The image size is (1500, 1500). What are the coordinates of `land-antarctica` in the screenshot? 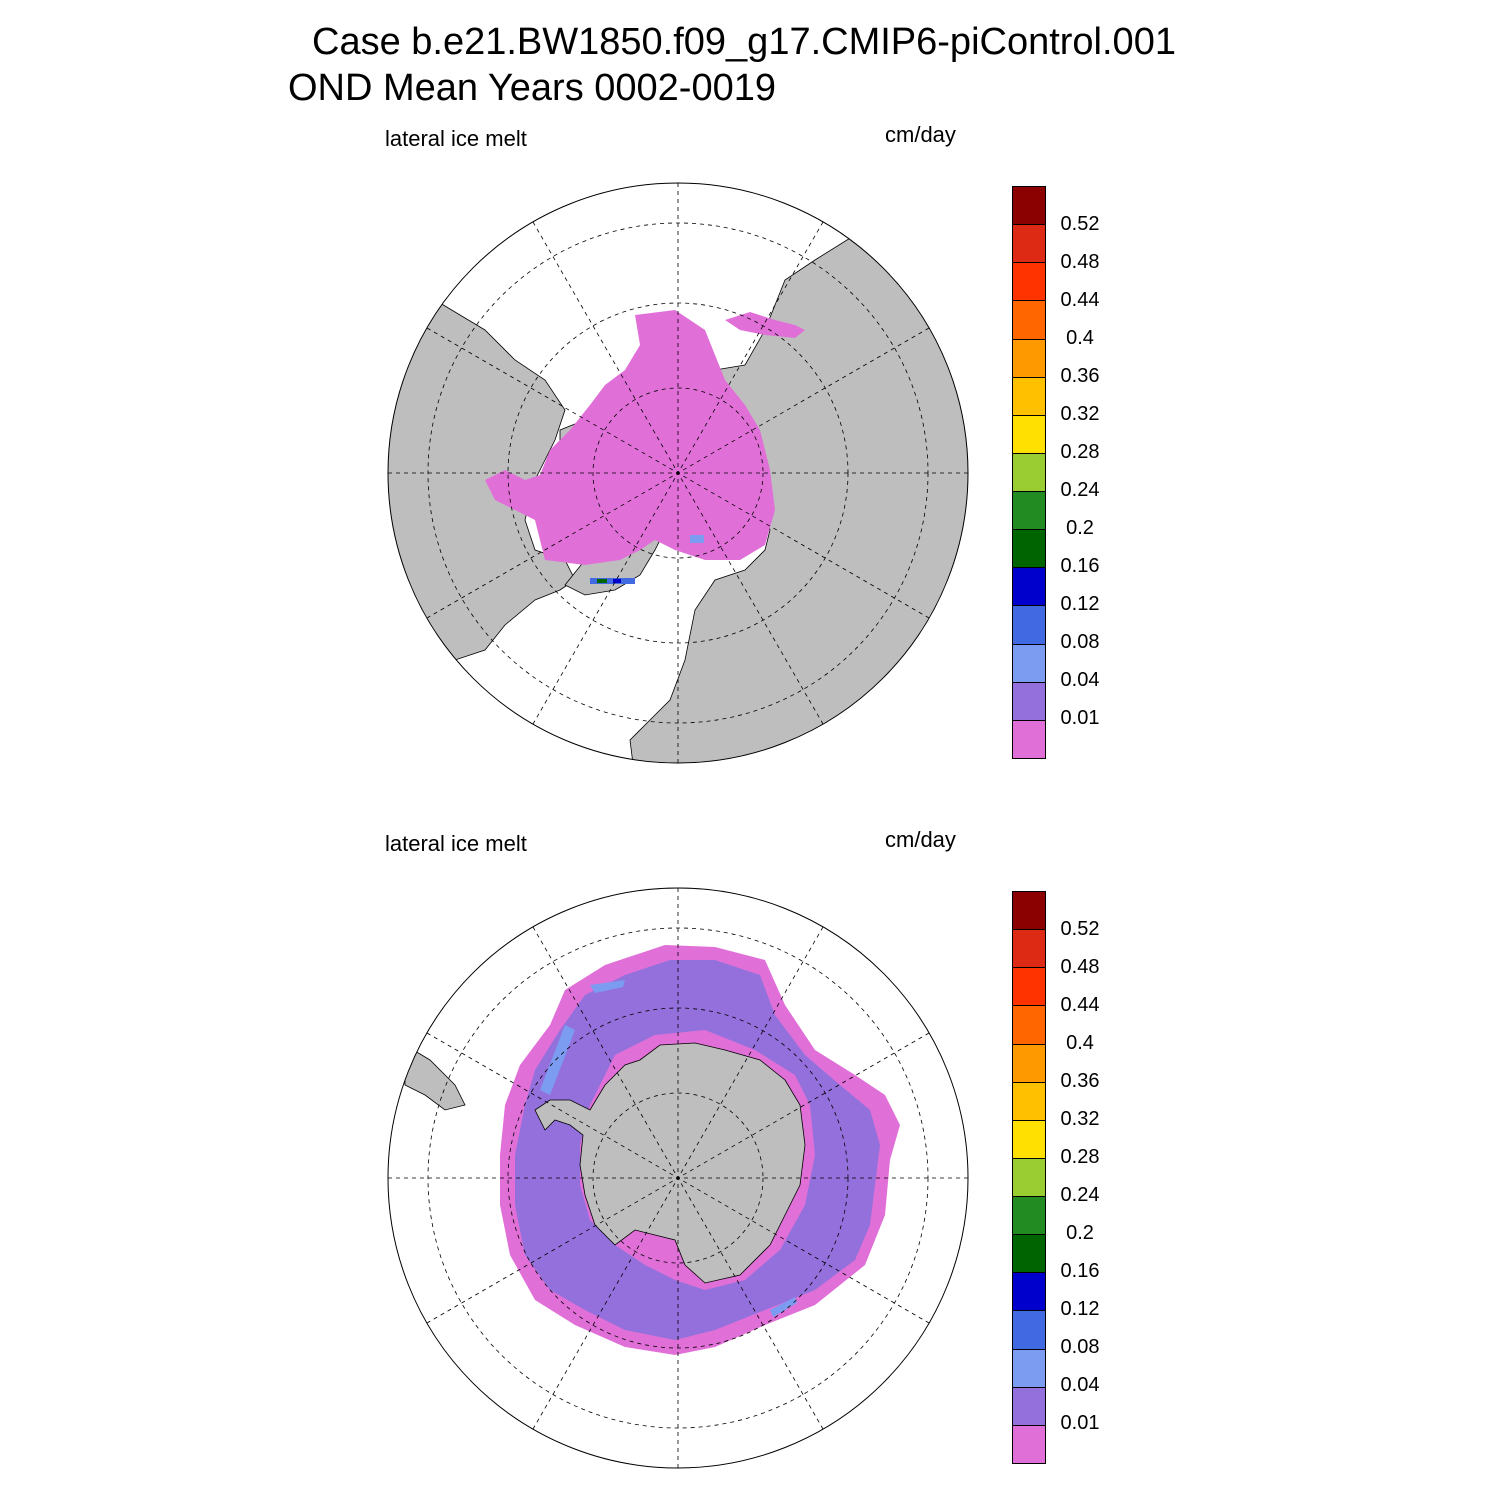 It's located at (670, 1163).